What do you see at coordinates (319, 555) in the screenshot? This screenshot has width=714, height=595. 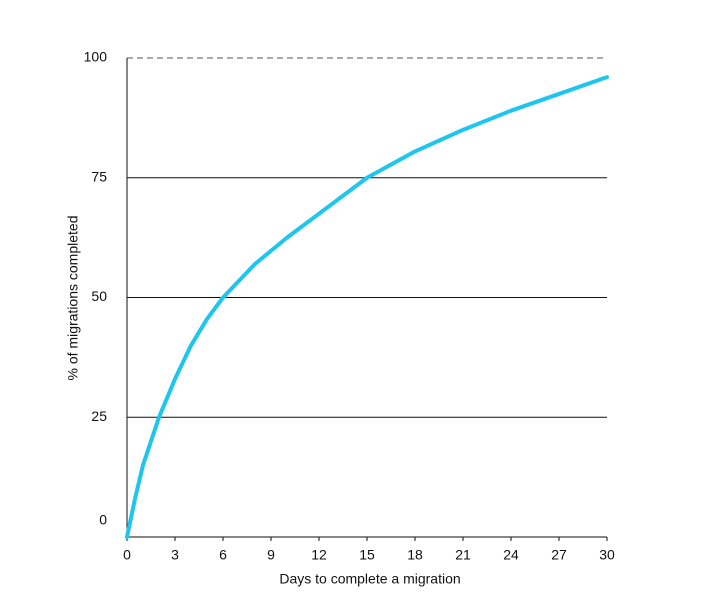 I see `x-tick-label: 12` at bounding box center [319, 555].